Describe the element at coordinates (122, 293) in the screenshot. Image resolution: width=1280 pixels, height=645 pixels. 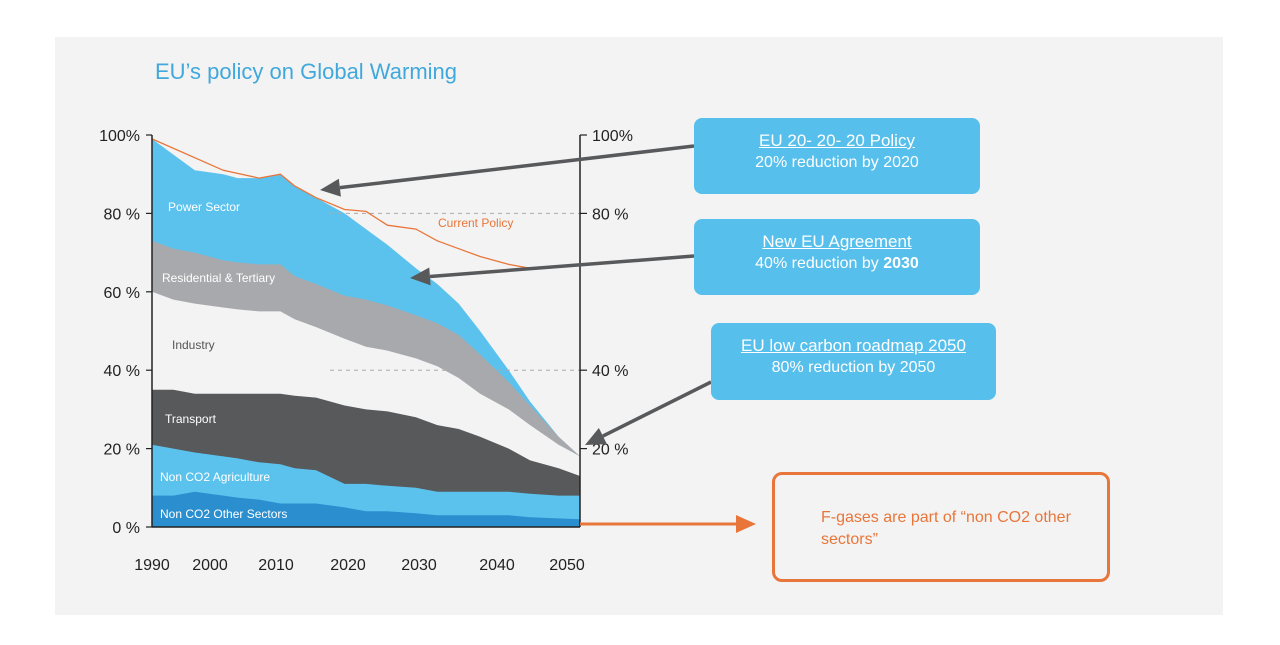
I see `y-tick-label-left: 60 %` at that location.